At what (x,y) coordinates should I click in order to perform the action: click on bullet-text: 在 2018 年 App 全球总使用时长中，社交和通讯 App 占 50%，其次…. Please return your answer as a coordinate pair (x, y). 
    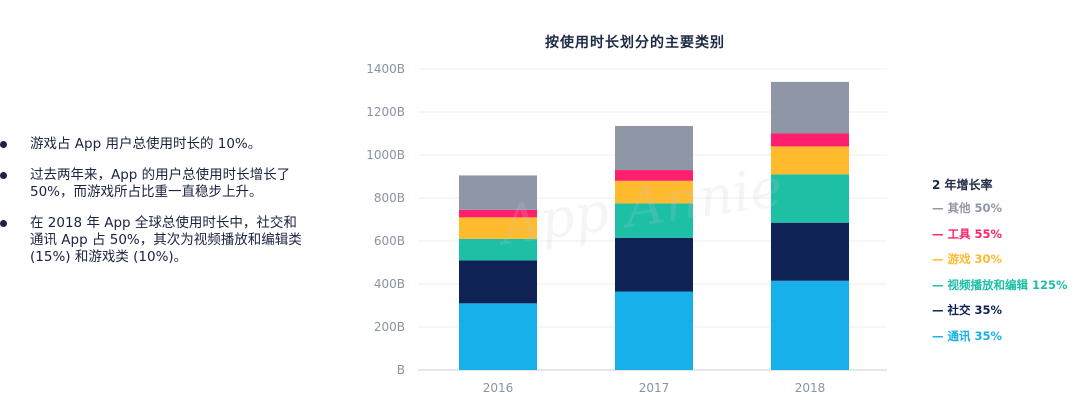
    Looking at the image, I should click on (166, 240).